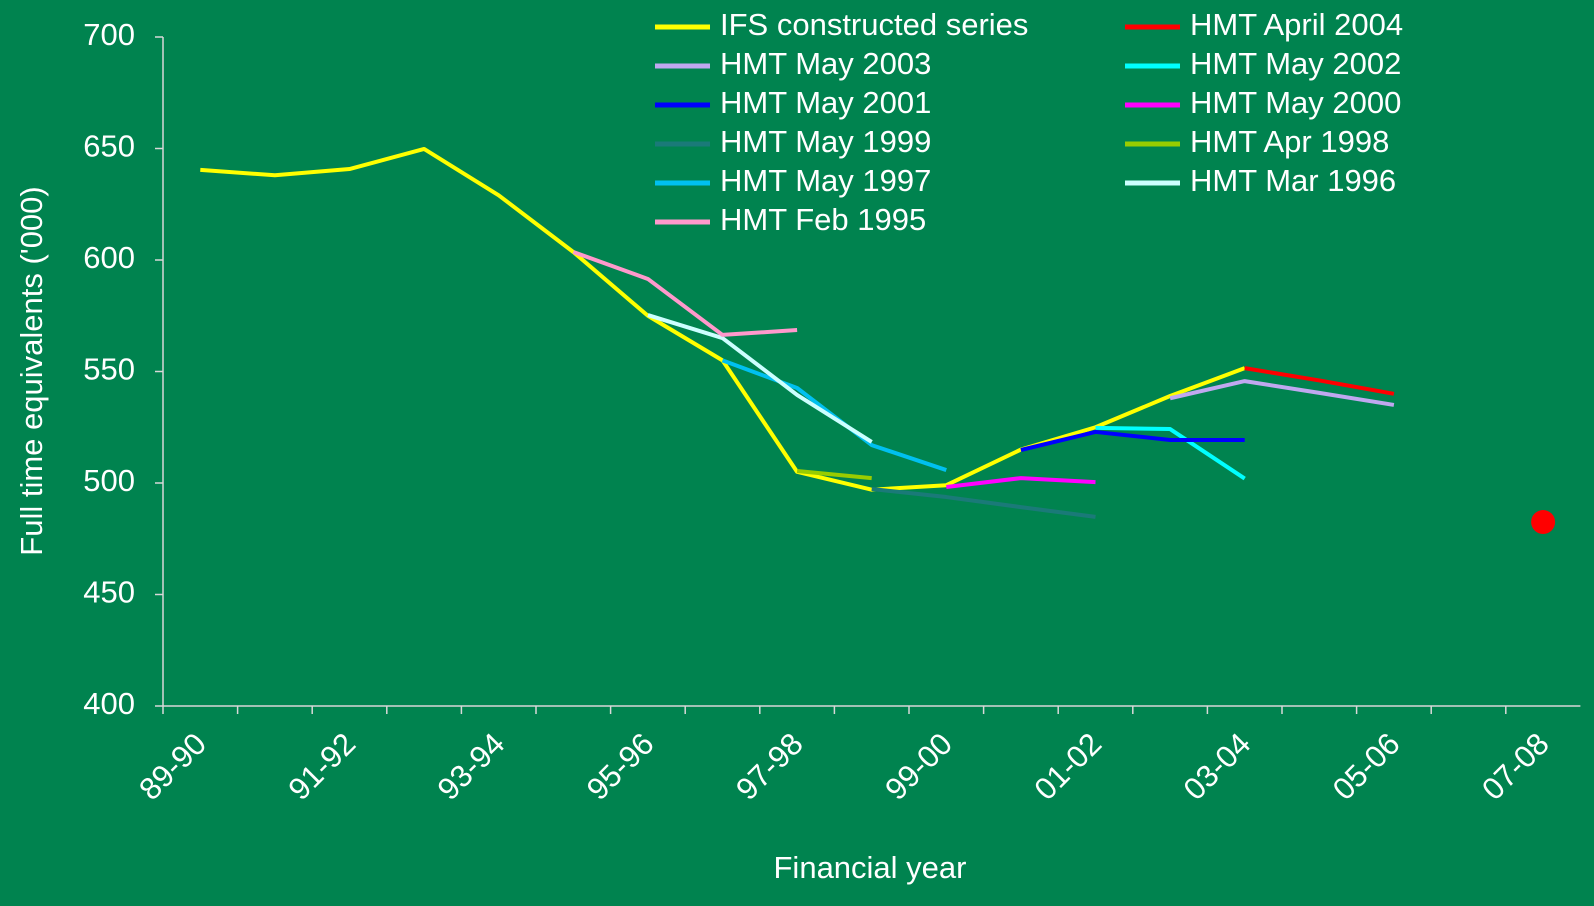 The width and height of the screenshot is (1594, 906). I want to click on y-tick-label: 650, so click(109, 146).